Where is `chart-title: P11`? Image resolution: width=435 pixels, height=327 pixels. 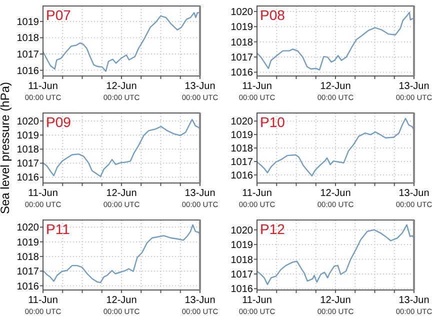
chart-title: P11 is located at coordinates (58, 229).